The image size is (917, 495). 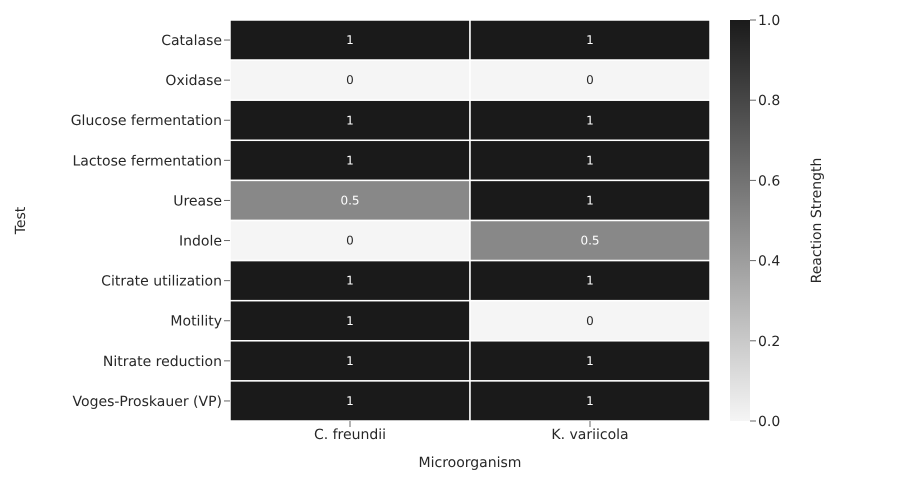 I want to click on x-axis-title: Microorganism, so click(x=470, y=463).